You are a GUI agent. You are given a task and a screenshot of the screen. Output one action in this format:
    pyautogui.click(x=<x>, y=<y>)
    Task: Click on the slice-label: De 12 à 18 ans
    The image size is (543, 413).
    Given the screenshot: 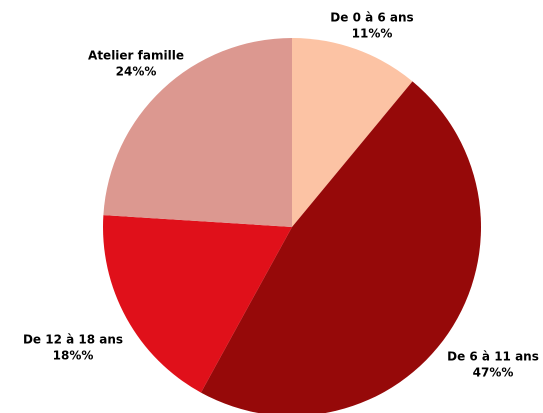 What is the action you would take?
    pyautogui.click(x=73, y=340)
    